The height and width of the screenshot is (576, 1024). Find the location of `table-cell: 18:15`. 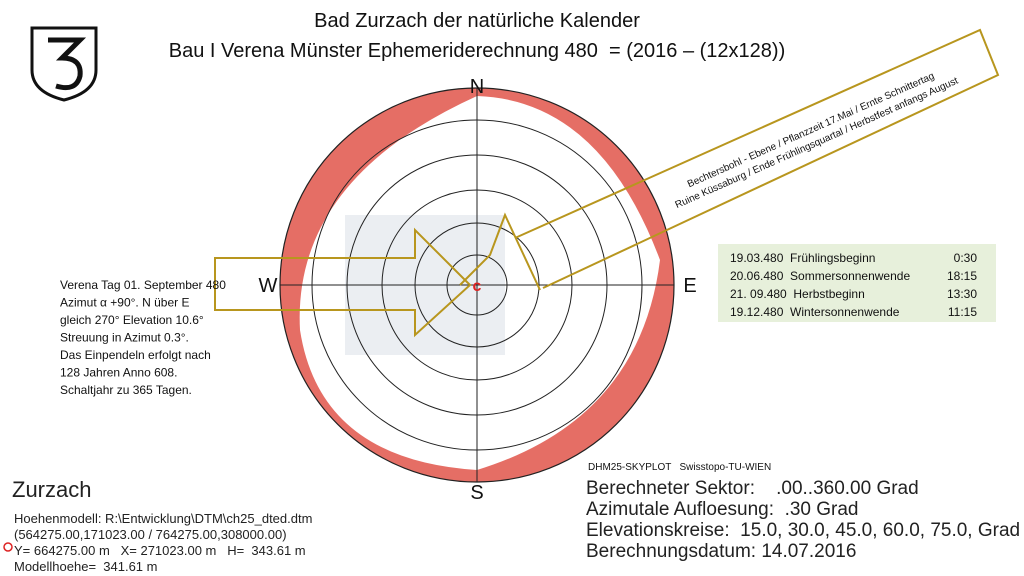

table-cell: 18:15 is located at coordinates (962, 276).